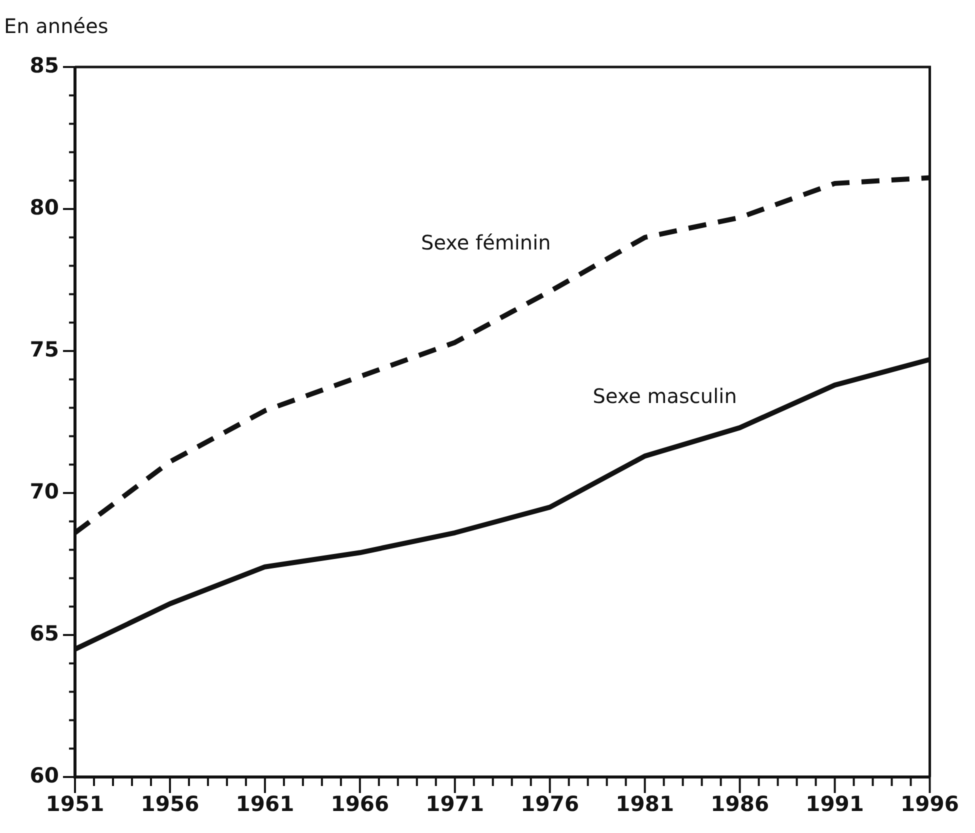 The image size is (975, 833). What do you see at coordinates (664, 396) in the screenshot?
I see `series-label: Sexe masculin` at bounding box center [664, 396].